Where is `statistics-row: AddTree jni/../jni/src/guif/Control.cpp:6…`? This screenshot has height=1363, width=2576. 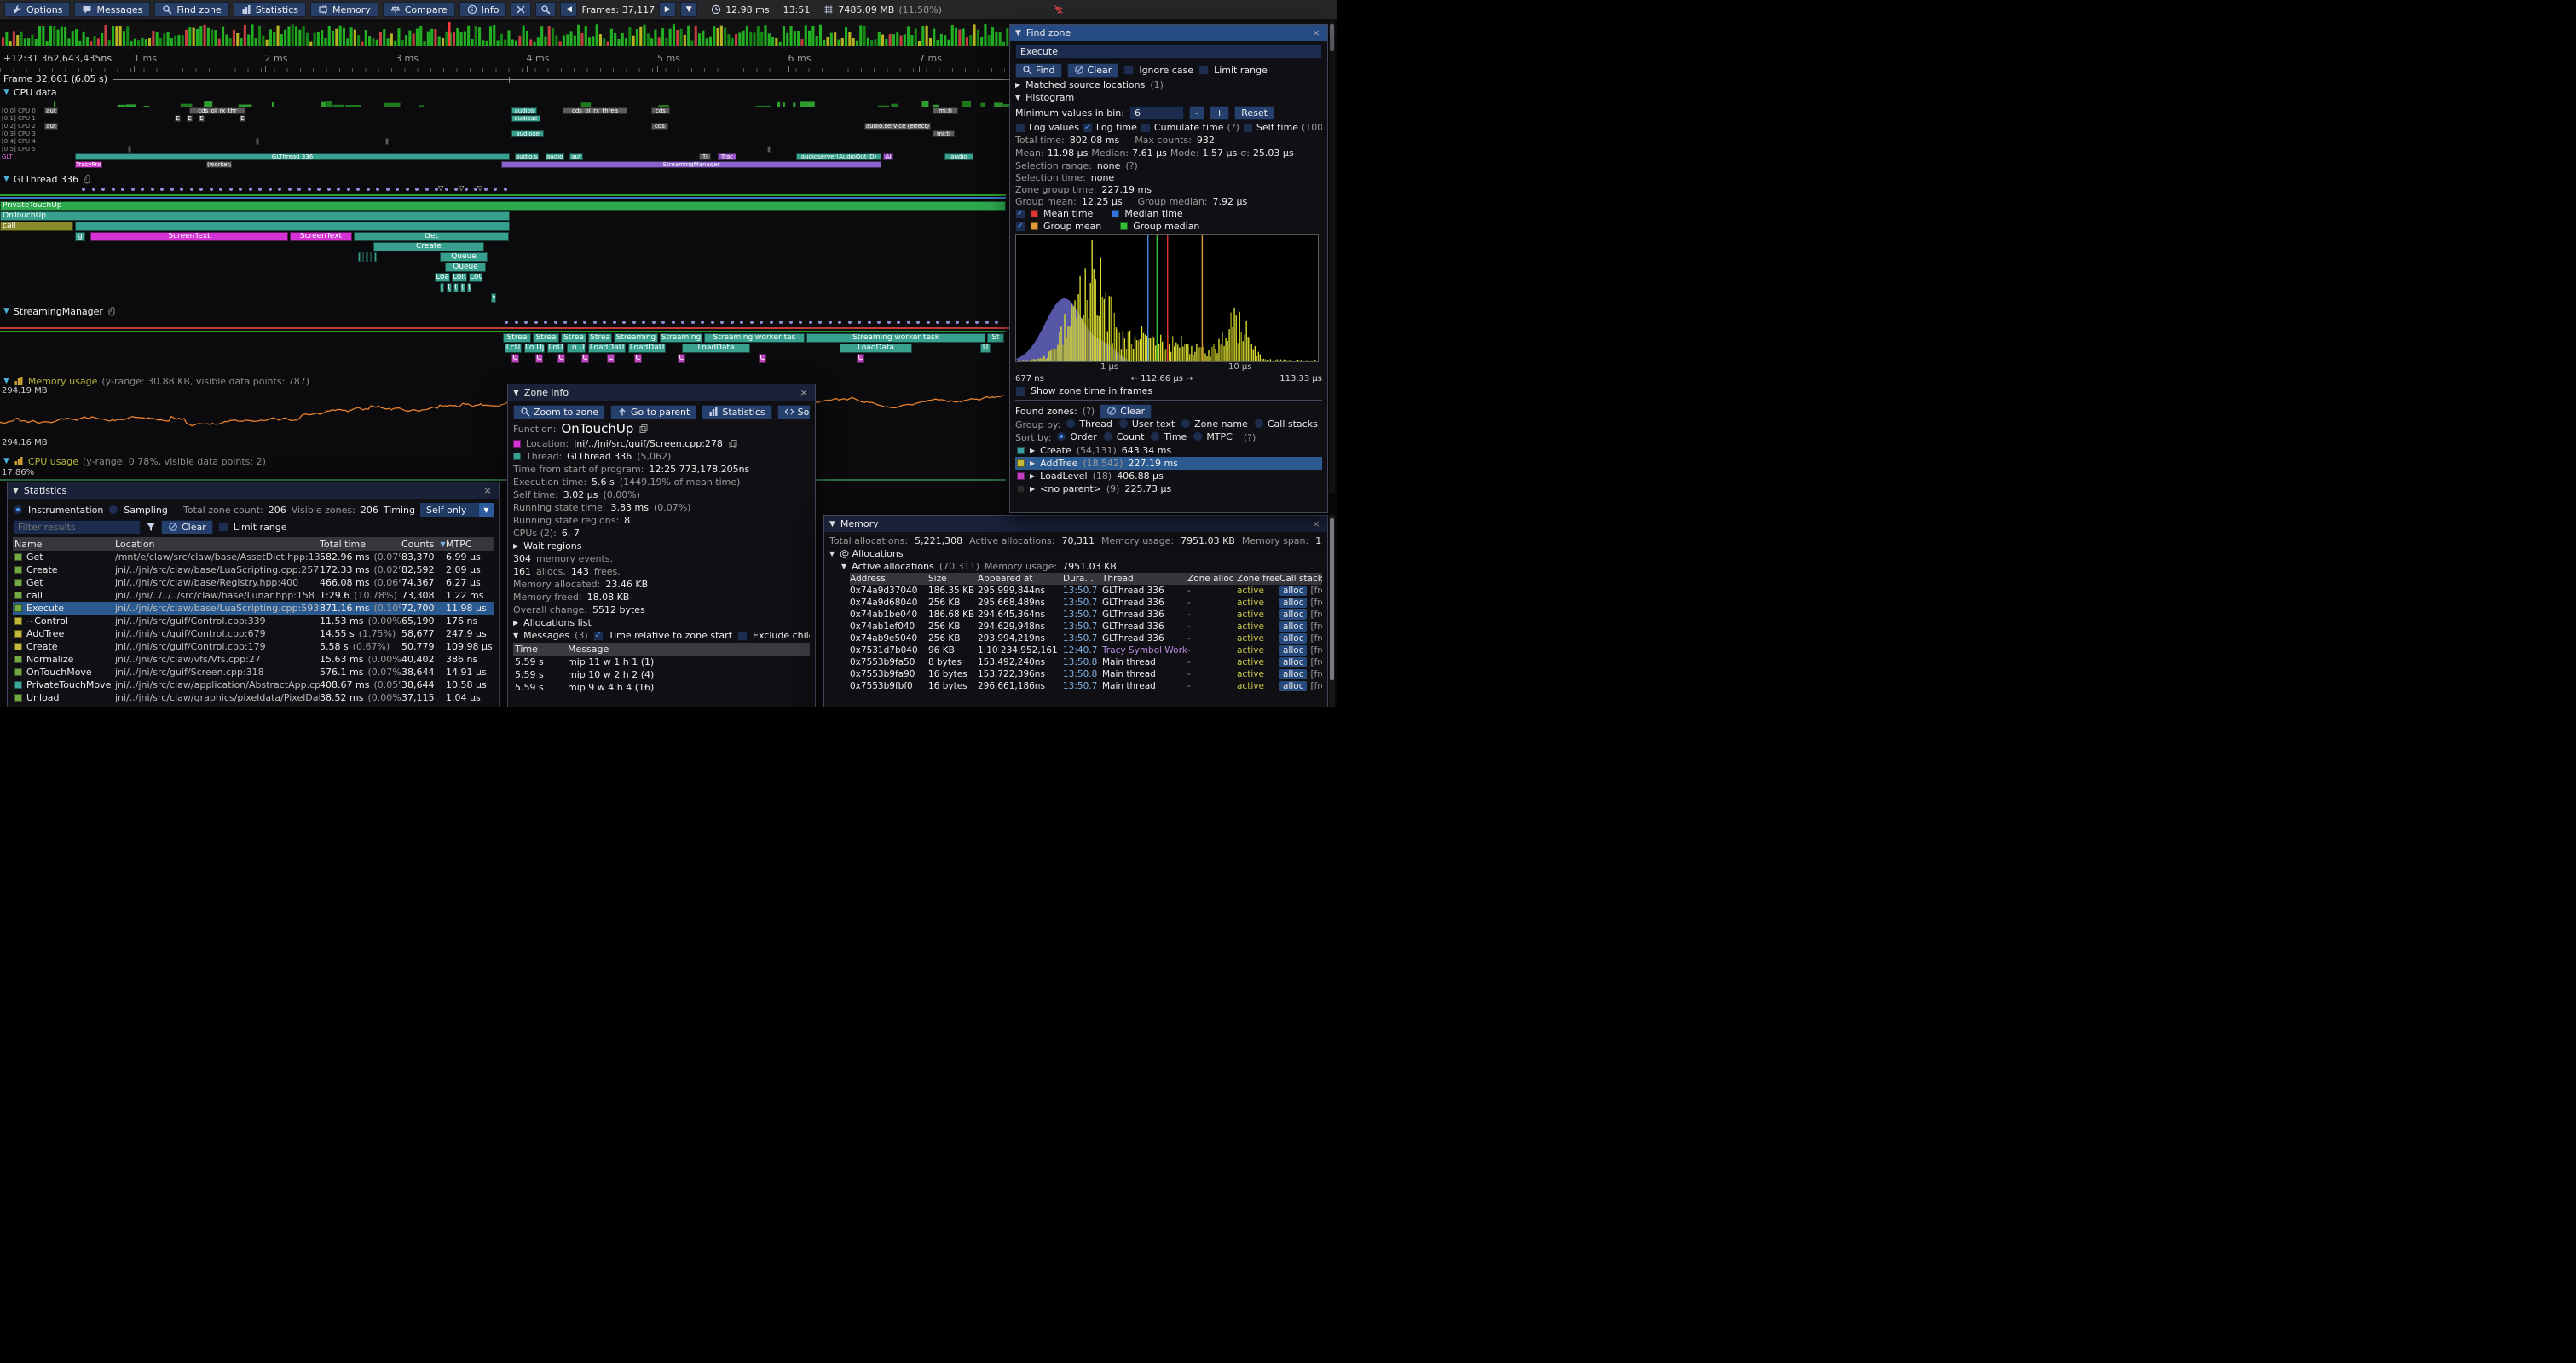 statistics-row: AddTree jni/../jni/src/guif/Control.cpp:6… is located at coordinates (253, 633).